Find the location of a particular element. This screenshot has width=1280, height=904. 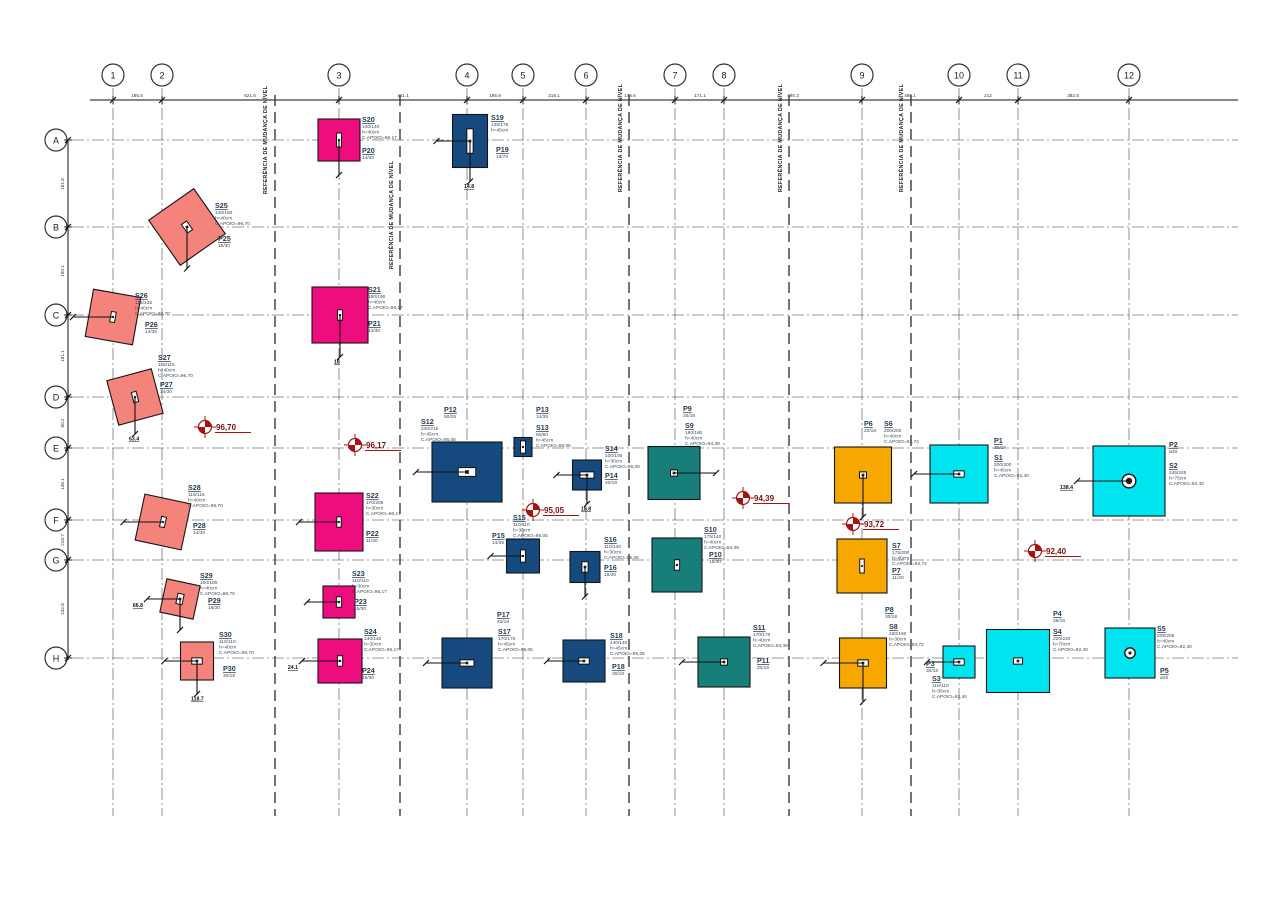

footing-label-name: S23 is located at coordinates (358, 573).